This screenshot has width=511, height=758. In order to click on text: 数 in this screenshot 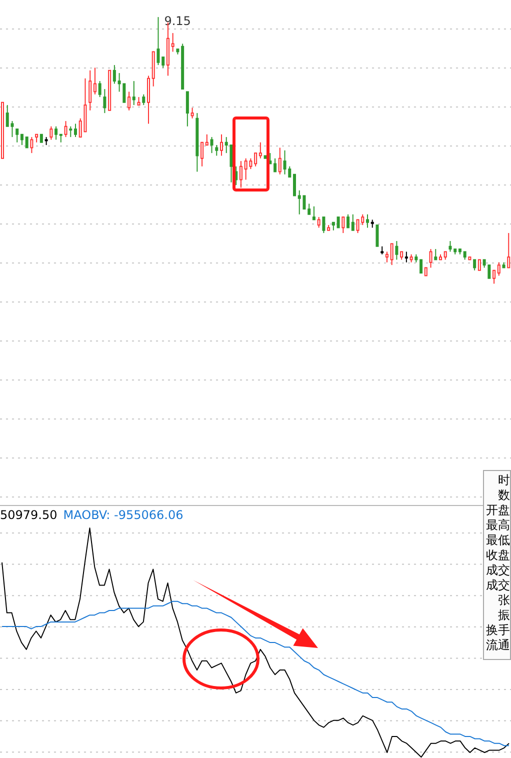, I will do `click(503, 495)`.